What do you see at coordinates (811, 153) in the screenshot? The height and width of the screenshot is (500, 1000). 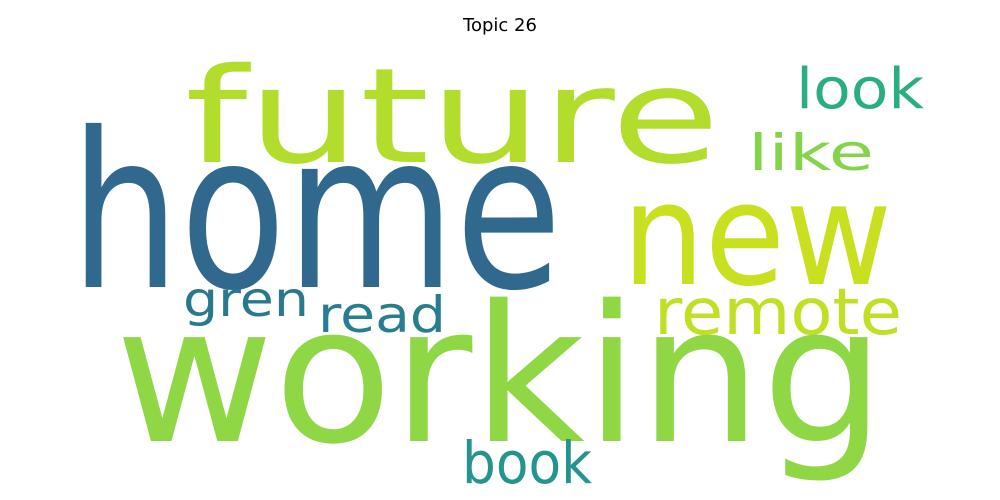 I see `word-like: like` at bounding box center [811, 153].